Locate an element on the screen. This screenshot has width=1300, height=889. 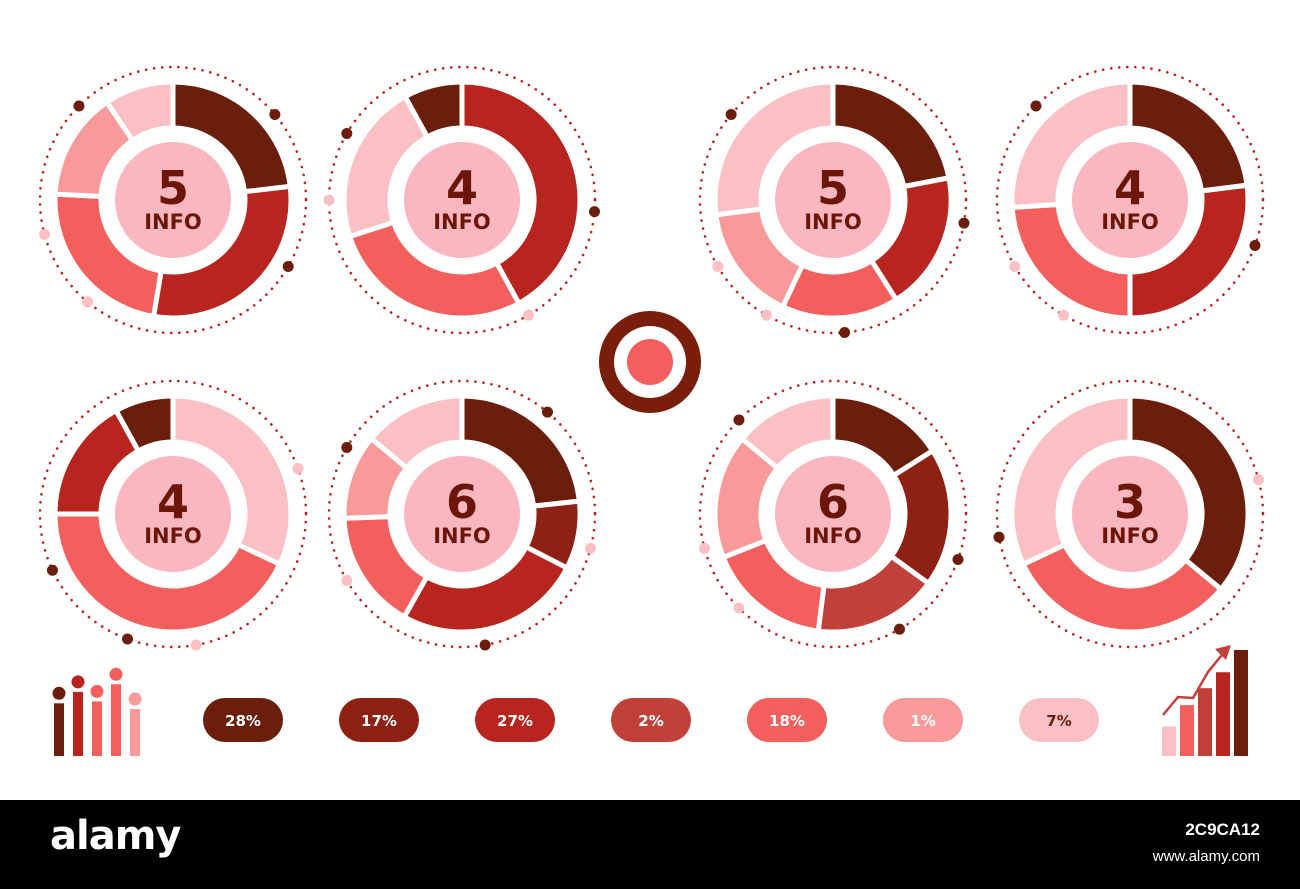
trend-arrow-icon is located at coordinates (1223, 652).